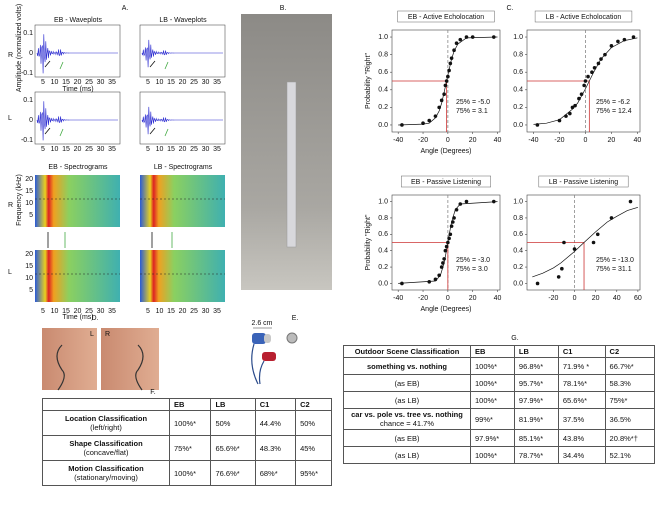 The height and width of the screenshot is (505, 662). What do you see at coordinates (383, 201) in the screenshot?
I see `y-tick-label: 1.0` at bounding box center [383, 201].